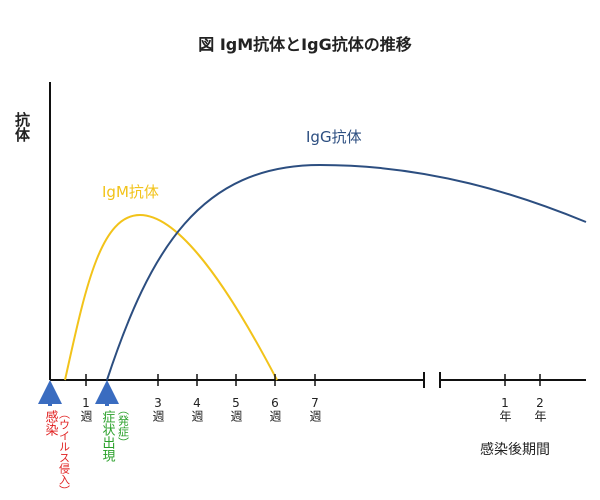  What do you see at coordinates (51, 422) in the screenshot?
I see `infection-label: 感染` at bounding box center [51, 422].